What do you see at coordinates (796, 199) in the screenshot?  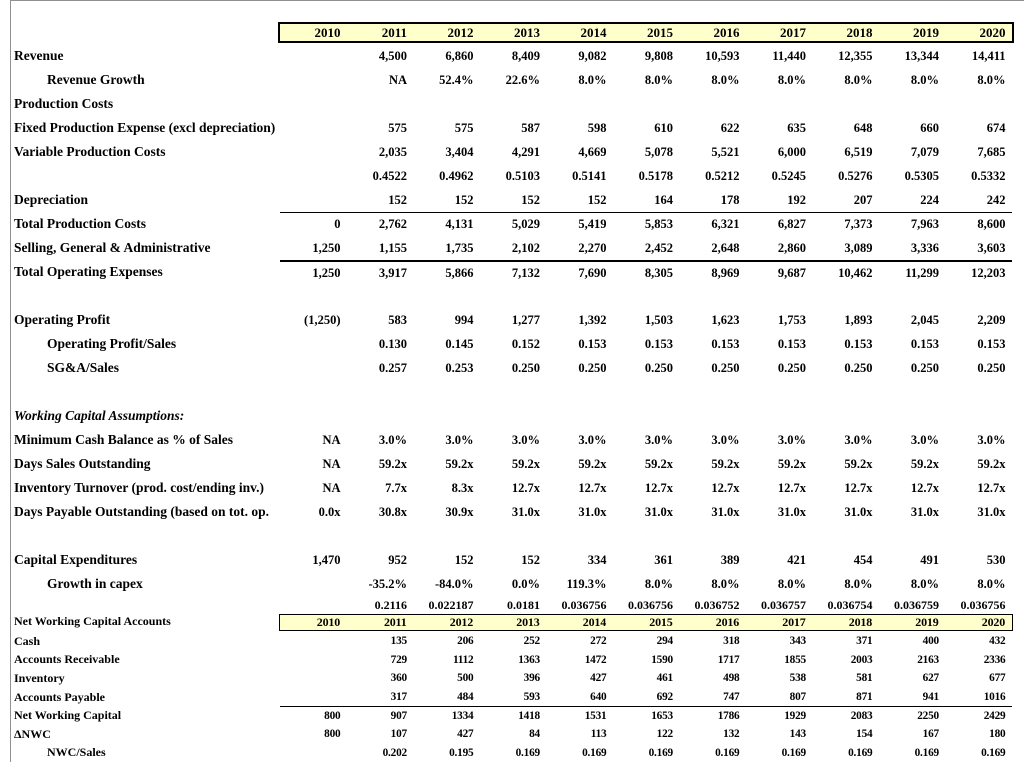 I see `value-cell: 192` at bounding box center [796, 199].